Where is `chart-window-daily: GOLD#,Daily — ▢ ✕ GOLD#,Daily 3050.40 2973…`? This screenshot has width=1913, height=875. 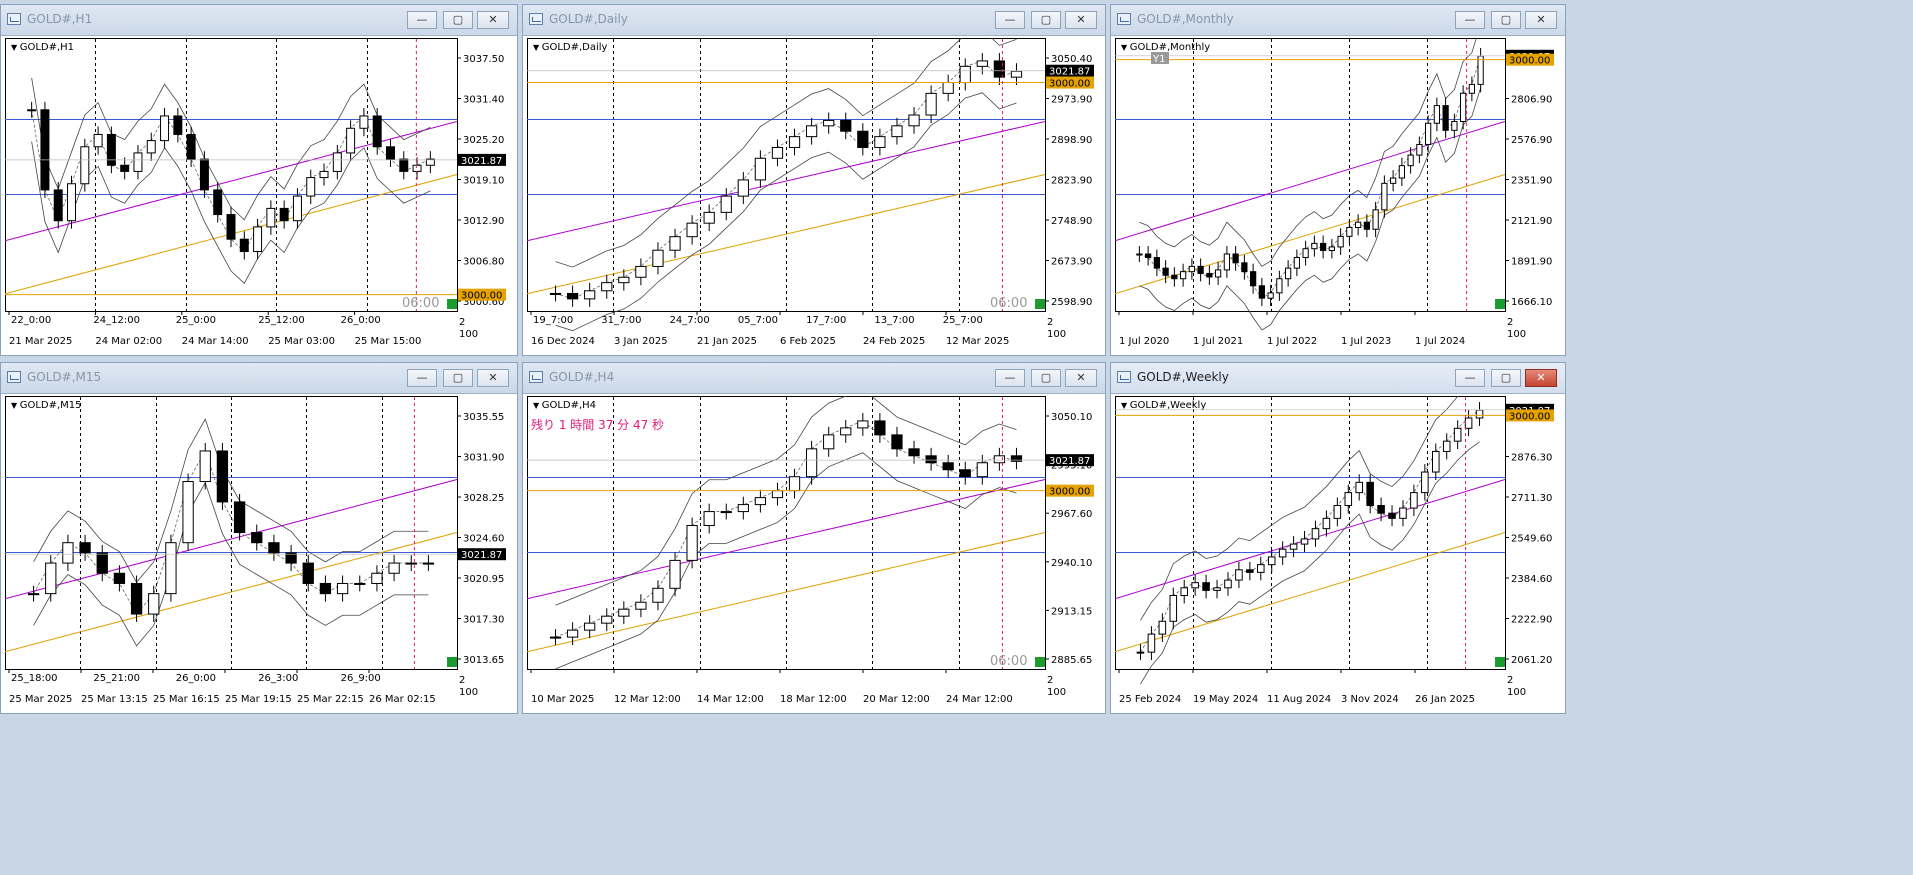
chart-window-daily: GOLD#,Daily — ▢ ✕ GOLD#,Daily 3050.40 2973… is located at coordinates (814, 180).